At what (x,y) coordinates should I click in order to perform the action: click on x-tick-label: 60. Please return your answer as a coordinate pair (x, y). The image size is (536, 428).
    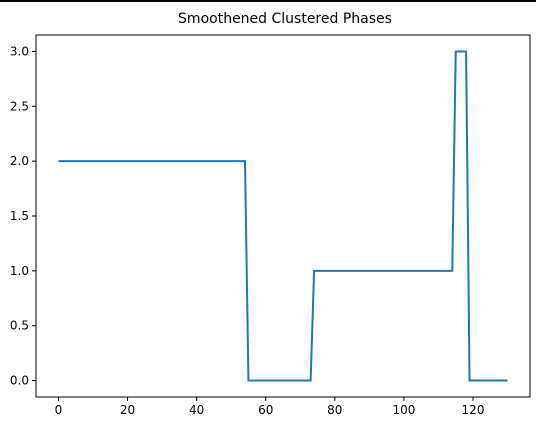
    Looking at the image, I should click on (265, 410).